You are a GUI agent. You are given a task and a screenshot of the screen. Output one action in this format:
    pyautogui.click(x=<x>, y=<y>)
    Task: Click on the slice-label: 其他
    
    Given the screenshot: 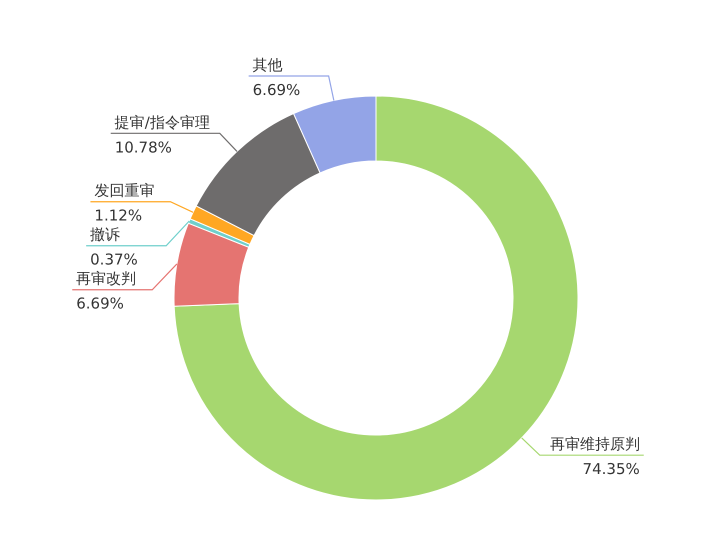 What is the action you would take?
    pyautogui.click(x=267, y=65)
    